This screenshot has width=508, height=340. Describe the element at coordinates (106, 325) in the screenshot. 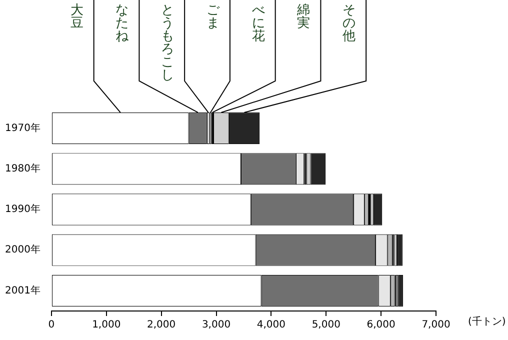

I see `x-tick-label: 1,000` at that location.